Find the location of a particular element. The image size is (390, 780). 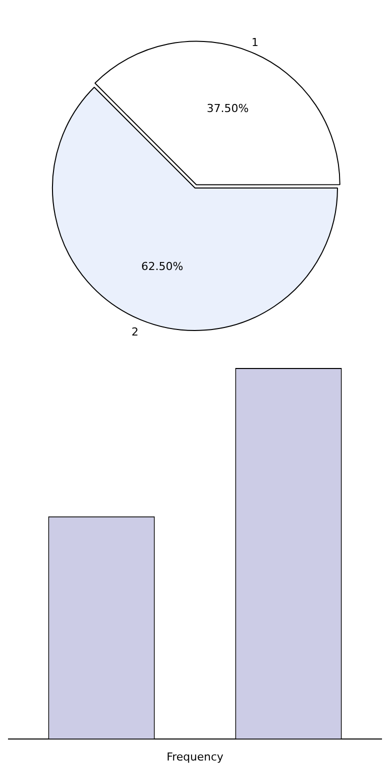

slice-label: 2 is located at coordinates (135, 332).